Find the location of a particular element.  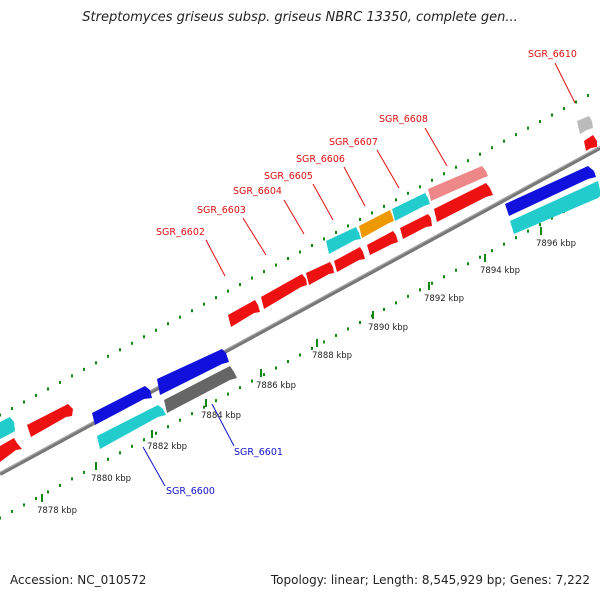

tick-label-7880: 7880 kbp is located at coordinates (111, 479).